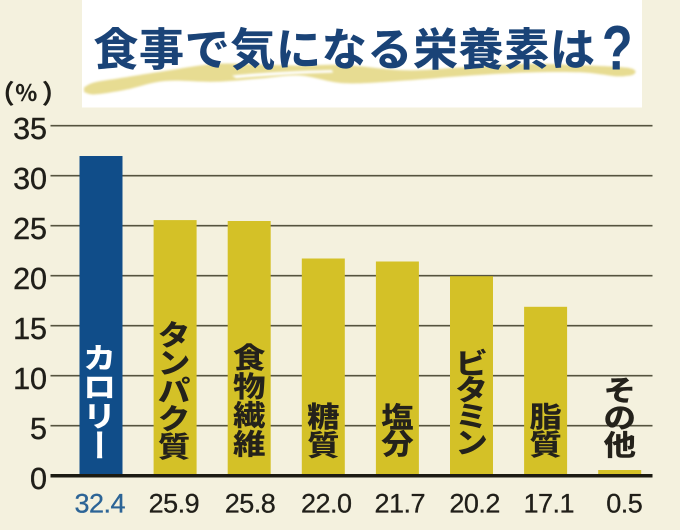  Describe the element at coordinates (549, 504) in the screenshot. I see `svg-text: 17.1` at that location.